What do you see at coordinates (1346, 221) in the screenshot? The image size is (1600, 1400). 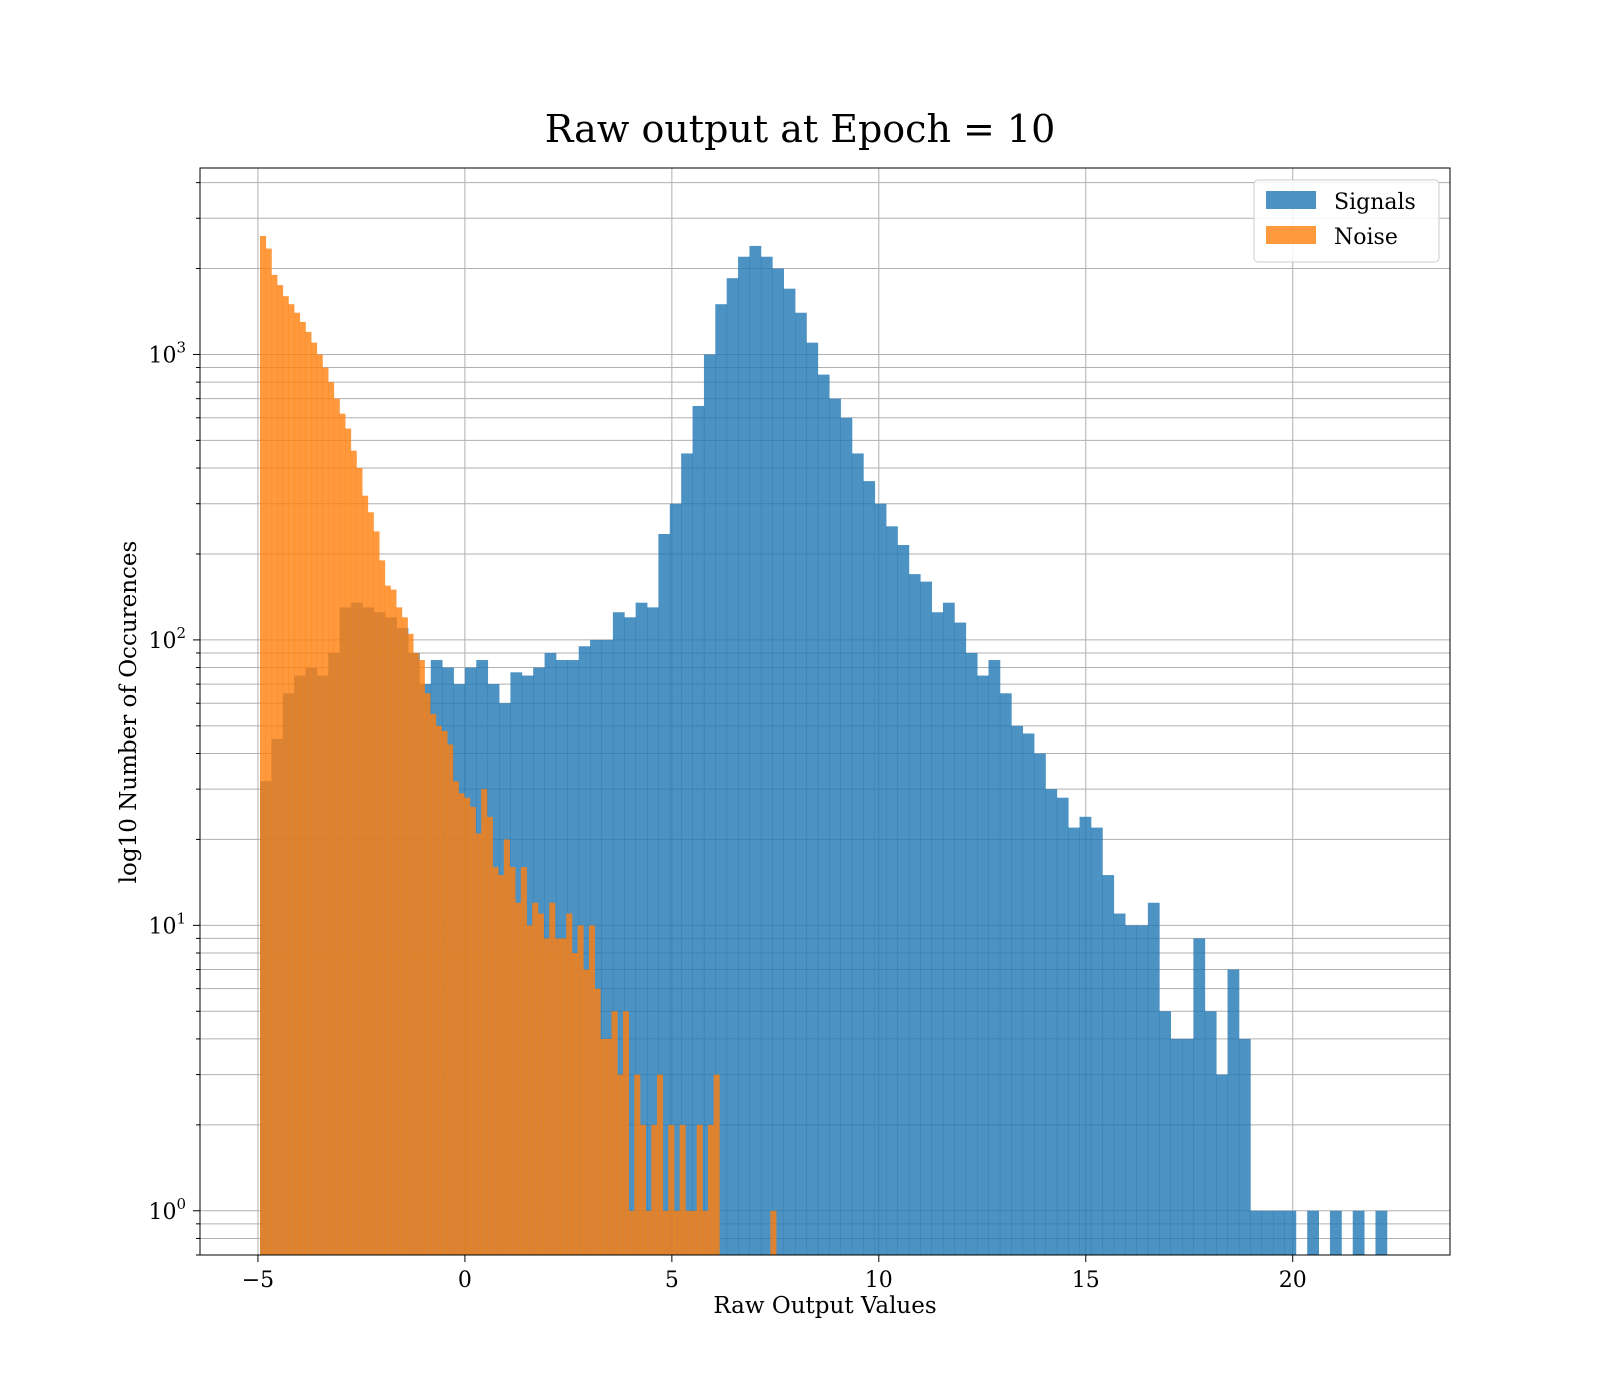 I see `legend: Signals Noise` at bounding box center [1346, 221].